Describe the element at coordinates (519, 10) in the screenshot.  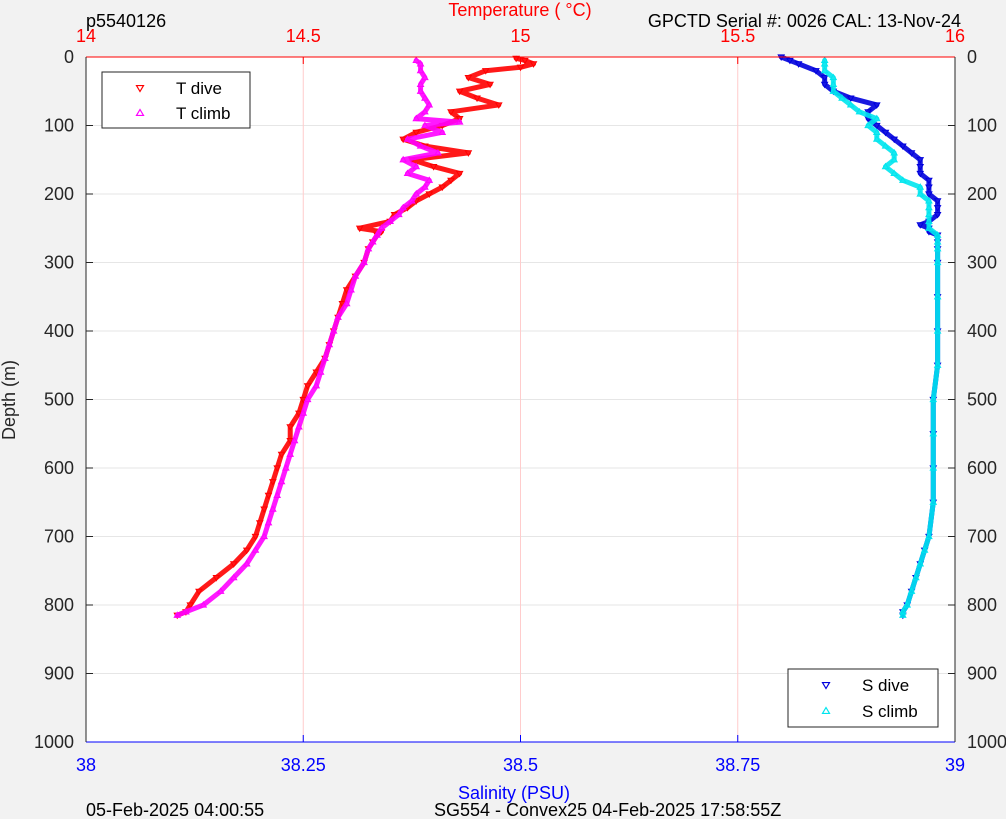
I see `temperature-axis-label: Temperature ( °C)` at that location.